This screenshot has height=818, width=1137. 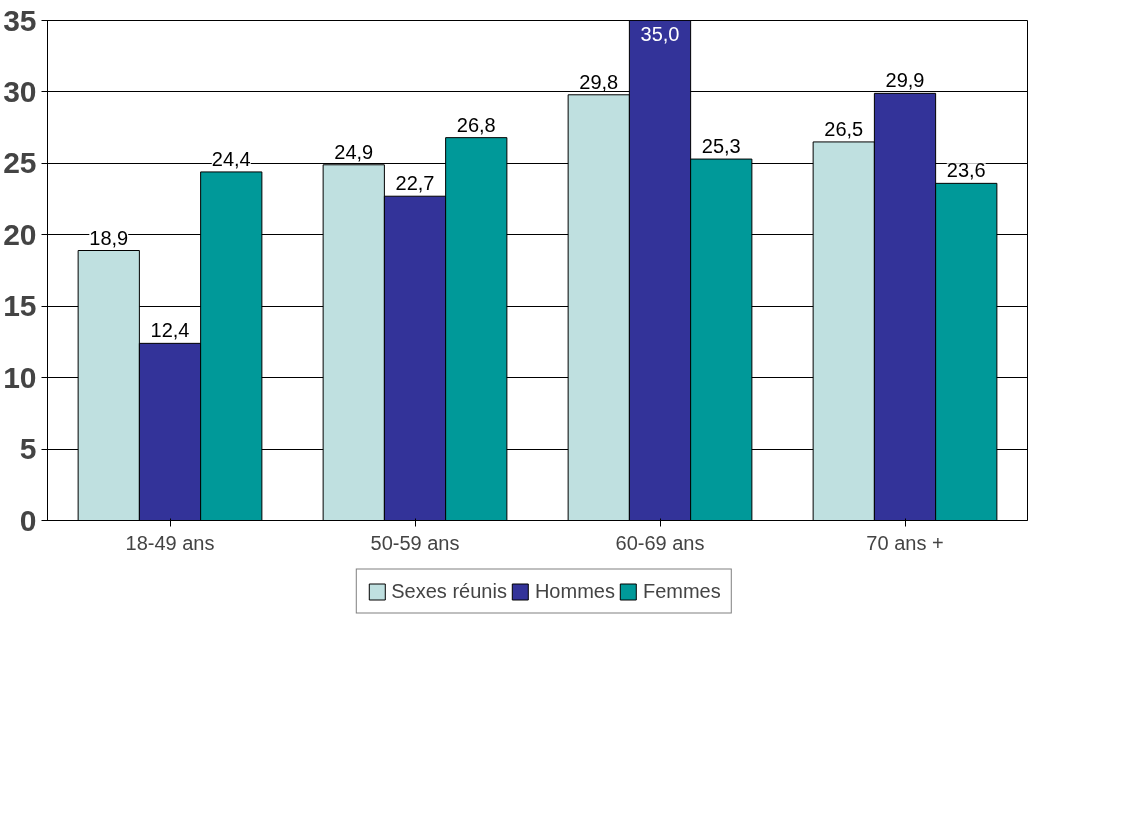 I want to click on x-tick-label: 70 ans +, so click(x=905, y=542).